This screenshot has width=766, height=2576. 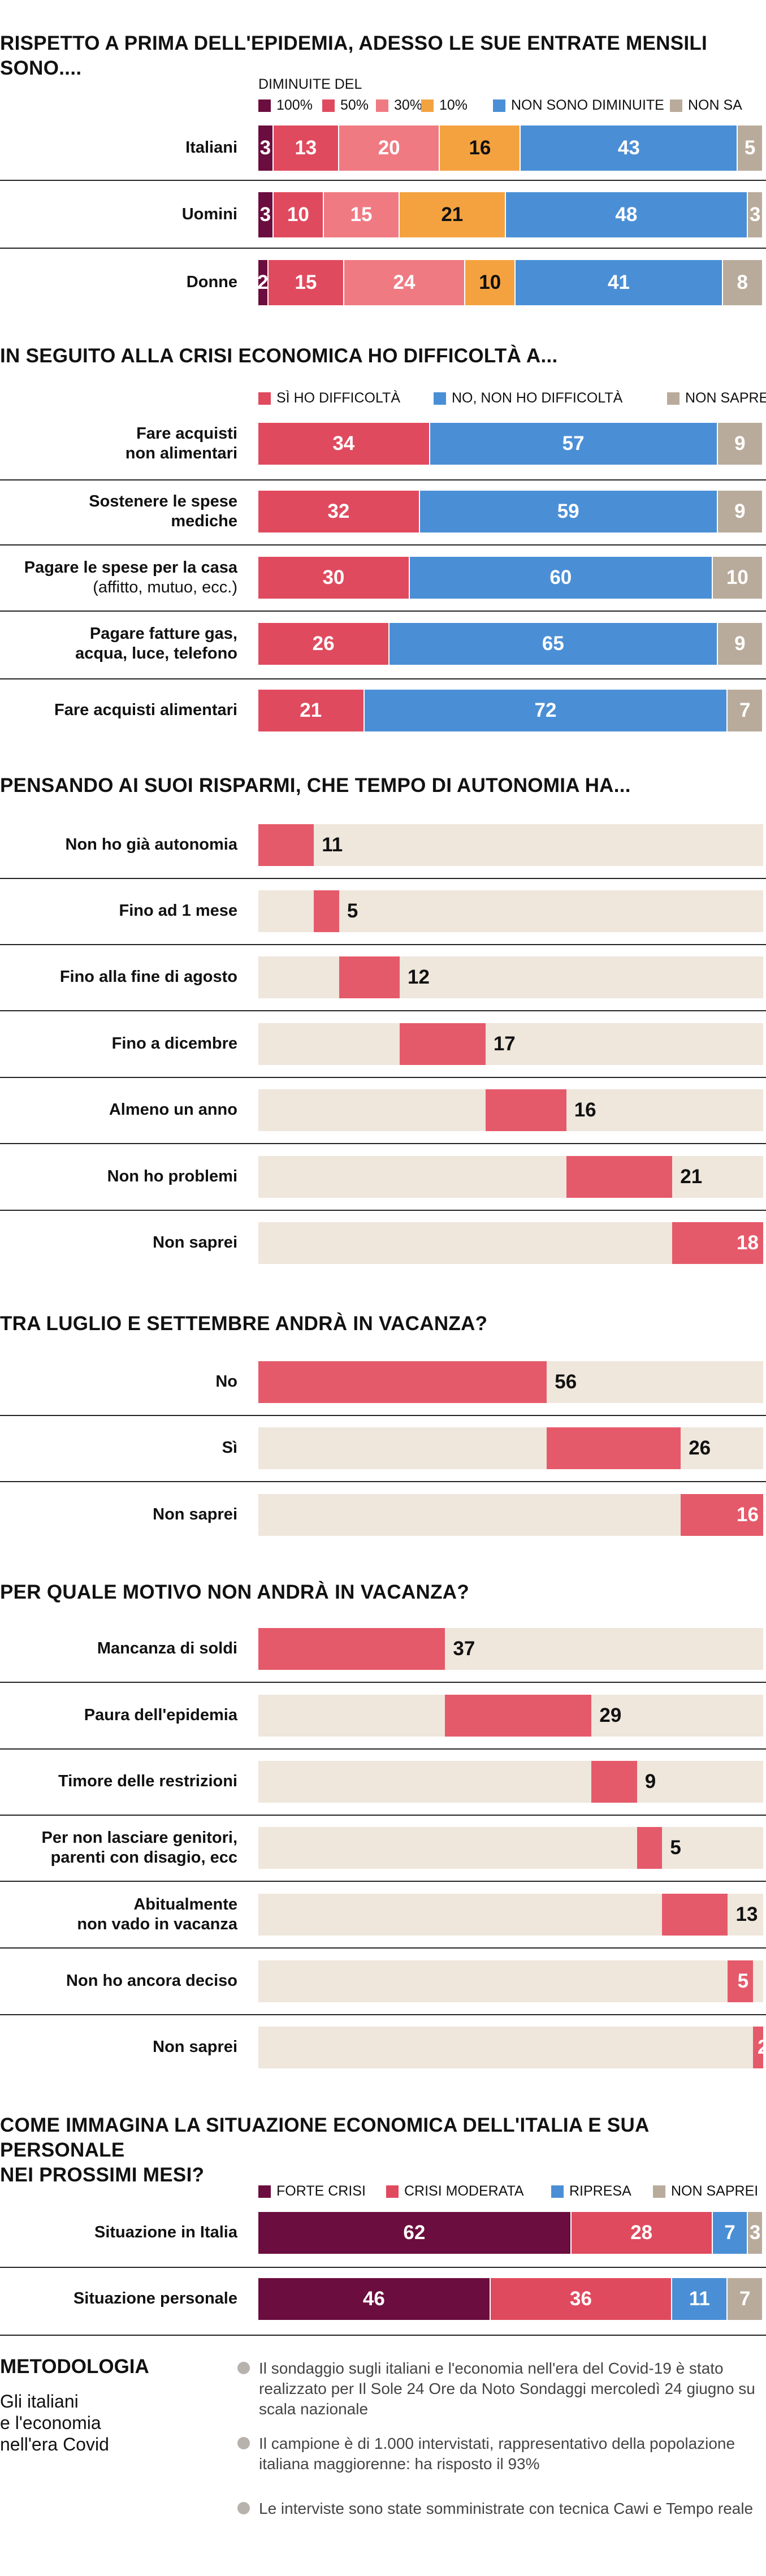 I want to click on row-label-line2: non vado in vacanza, so click(x=157, y=1924).